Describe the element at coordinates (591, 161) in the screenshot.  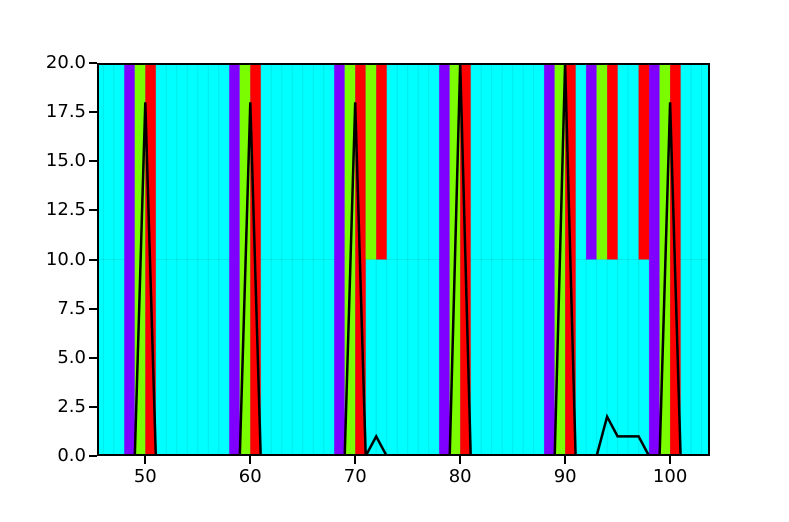
I see `half-bar-purple` at that location.